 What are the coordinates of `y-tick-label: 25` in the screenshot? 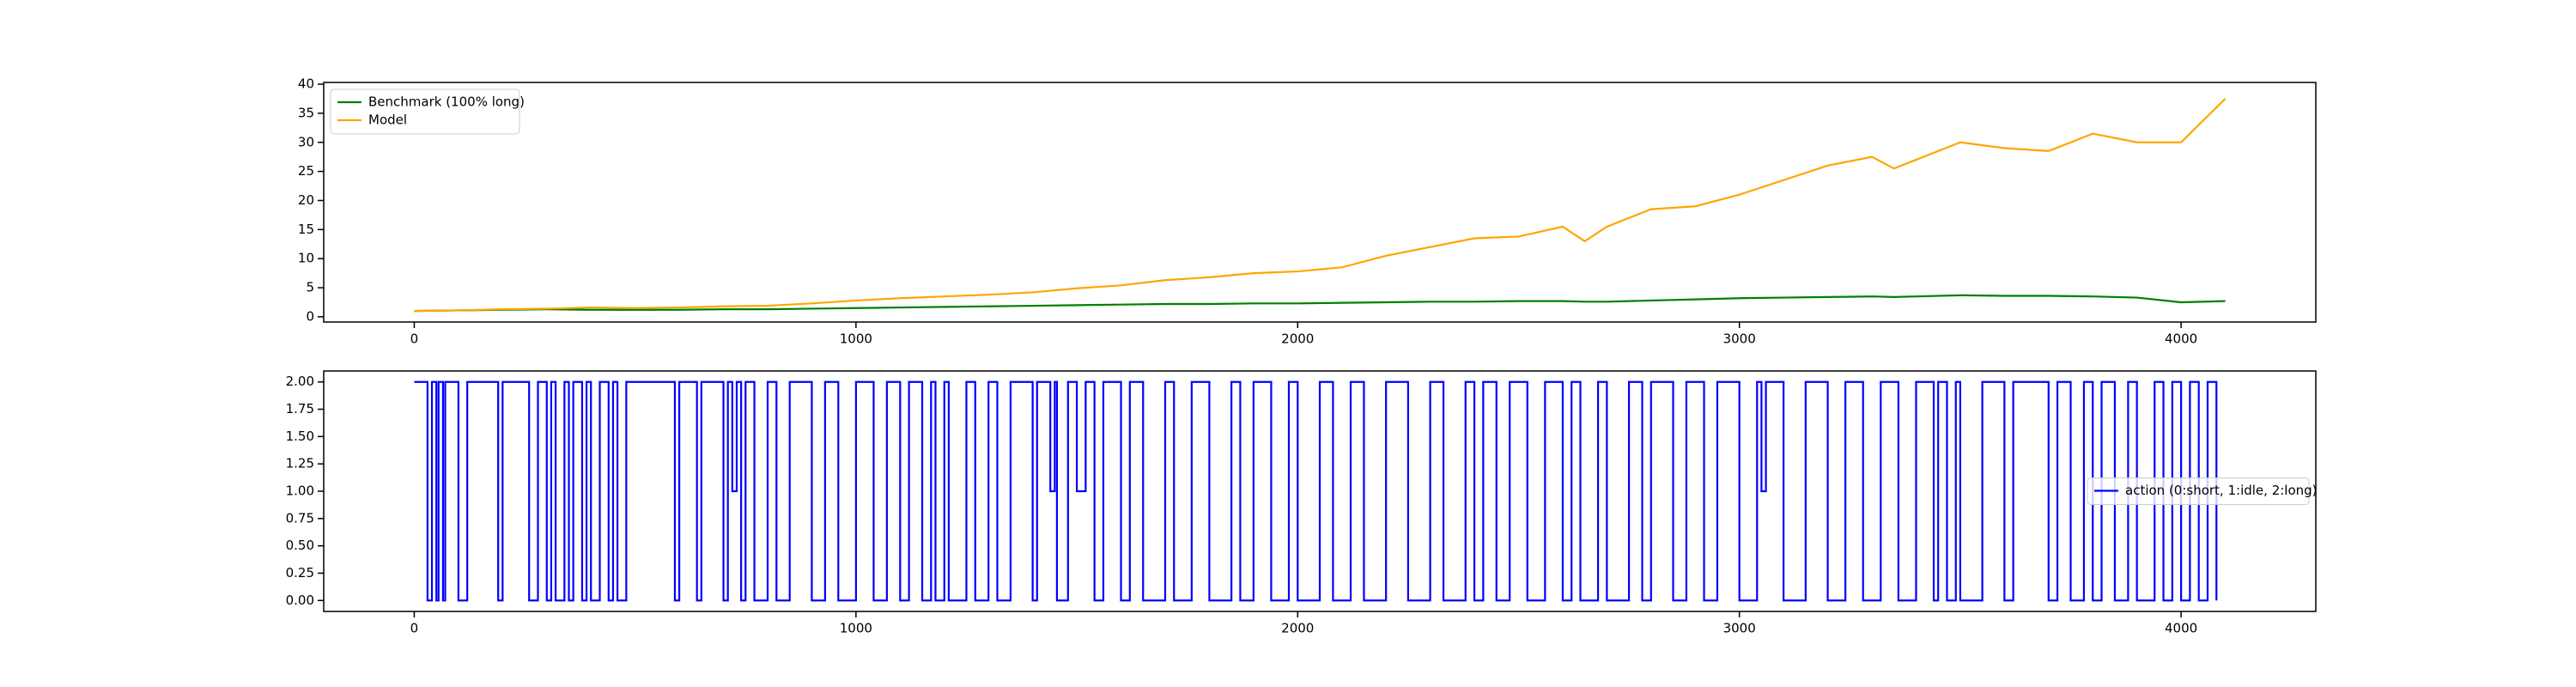 It's located at (306, 171).